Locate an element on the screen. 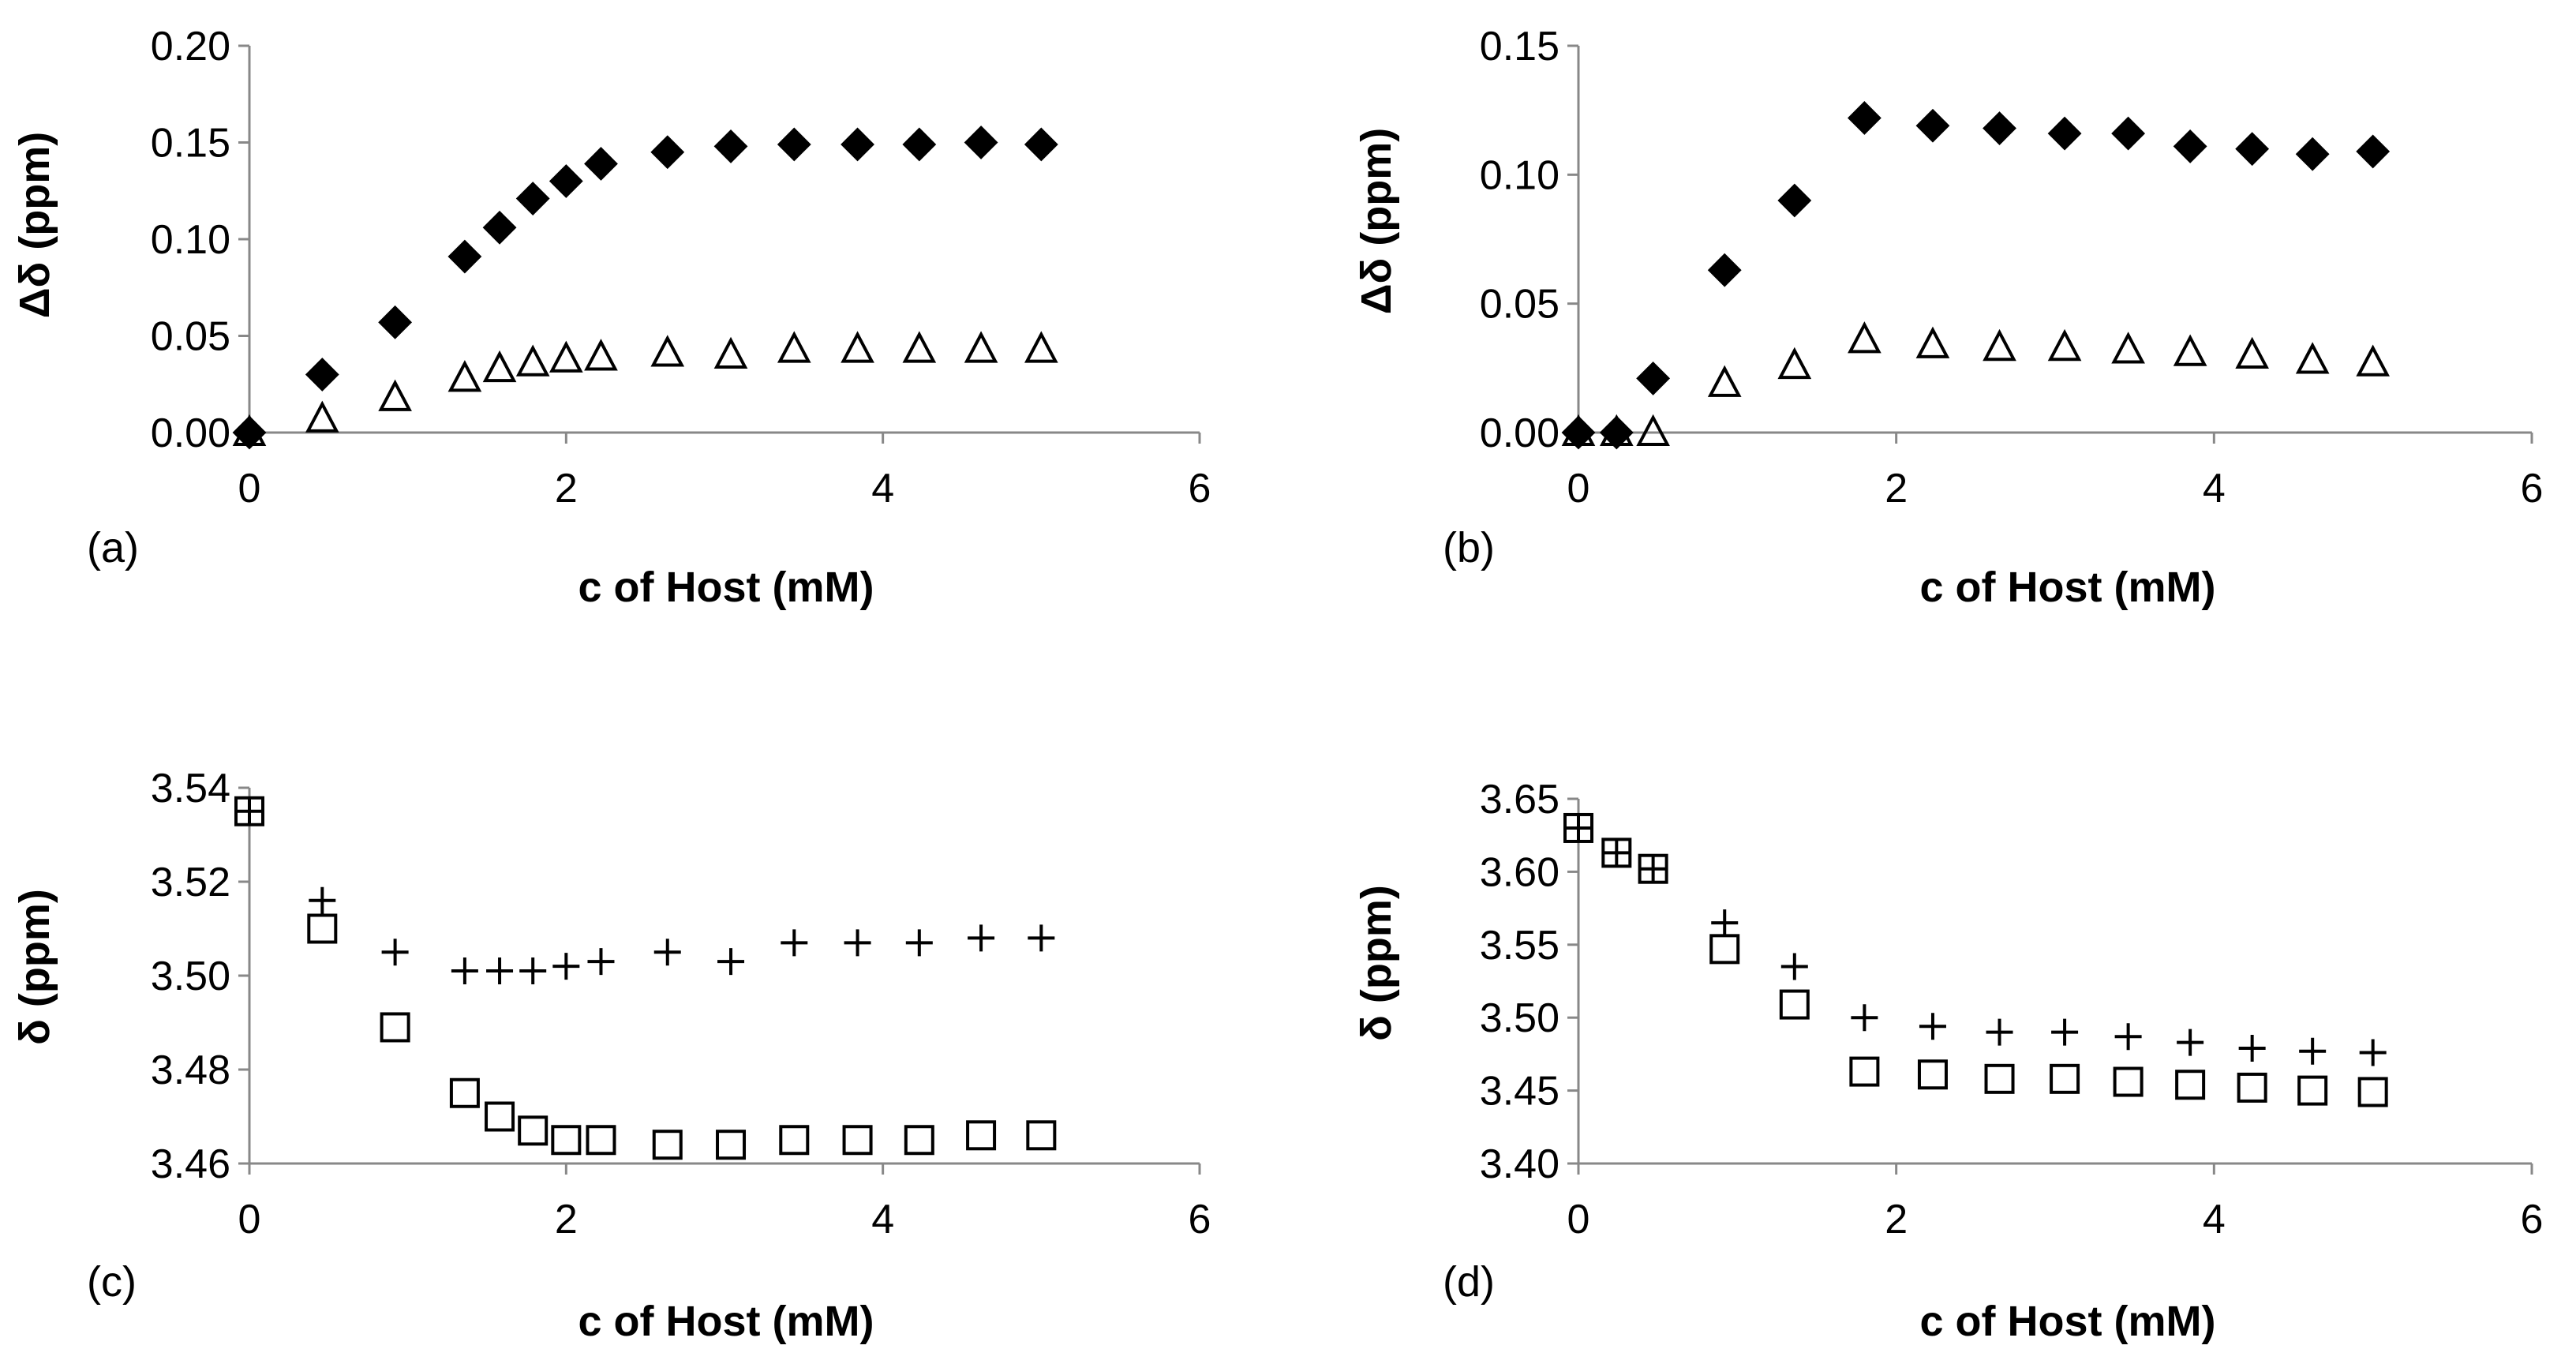 The width and height of the screenshot is (2576, 1364). panel-d-x-tick-label: 0 is located at coordinates (1578, 1219).